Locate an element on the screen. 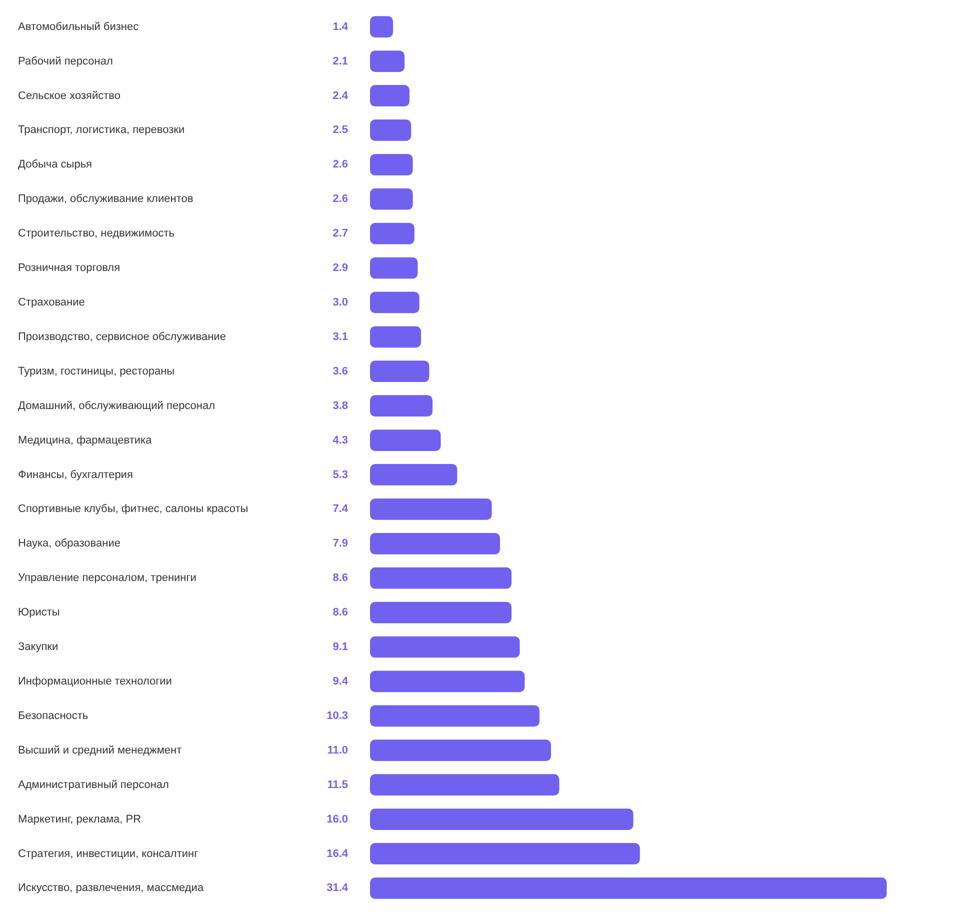 Image resolution: width=962 pixels, height=915 pixels. y-tick-label: Страхование is located at coordinates (51, 302).